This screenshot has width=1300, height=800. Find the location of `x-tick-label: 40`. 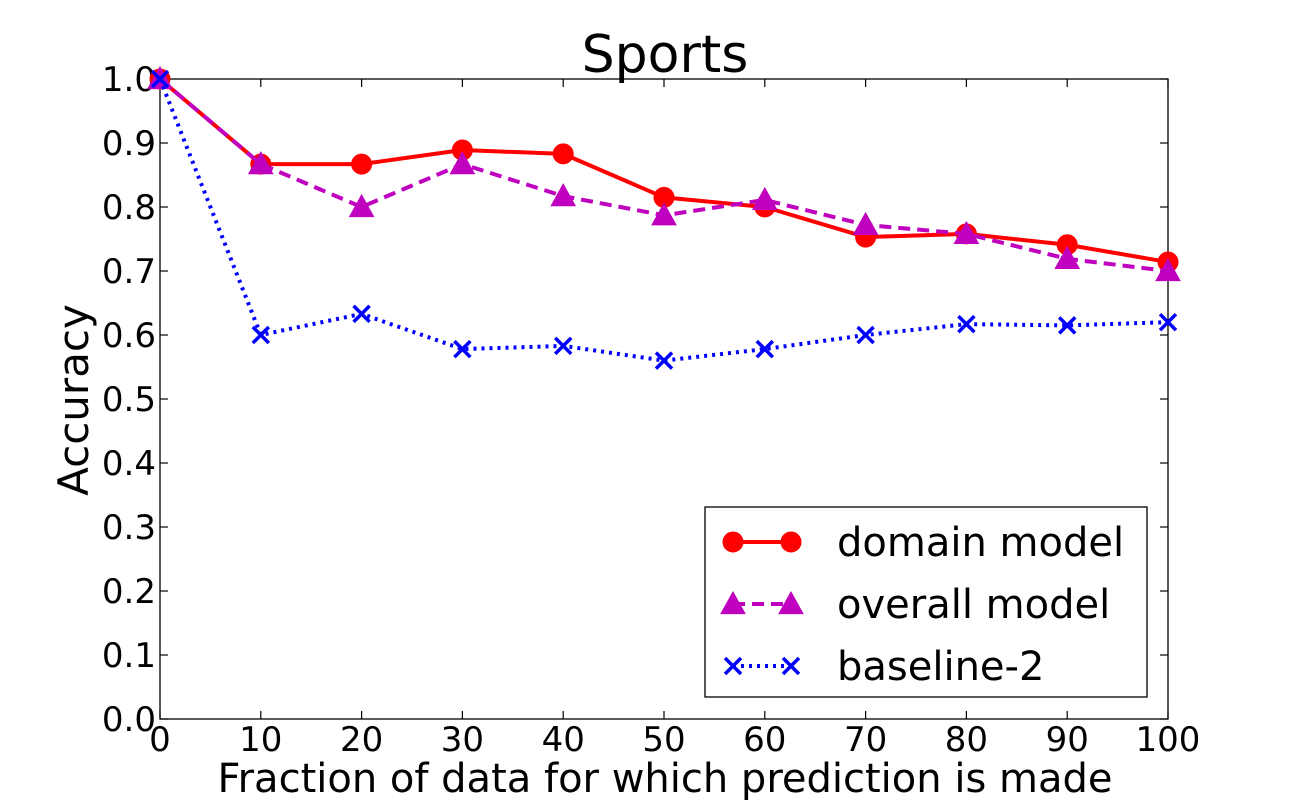

x-tick-label: 40 is located at coordinates (563, 740).